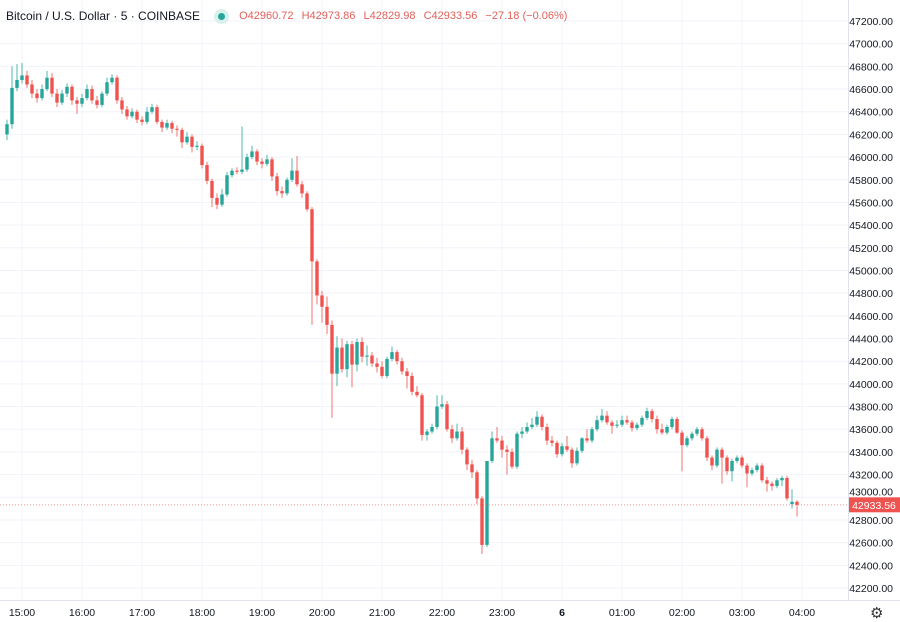 The height and width of the screenshot is (622, 900). What do you see at coordinates (322, 613) in the screenshot?
I see `time-tick-label: 20:00` at bounding box center [322, 613].